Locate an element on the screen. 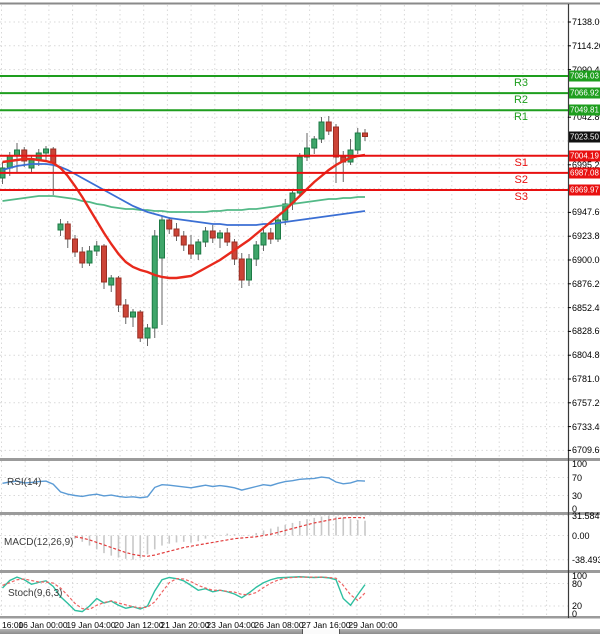 The height and width of the screenshot is (634, 600). time-axis-label: 27 Jan 16:00 is located at coordinates (326, 625).